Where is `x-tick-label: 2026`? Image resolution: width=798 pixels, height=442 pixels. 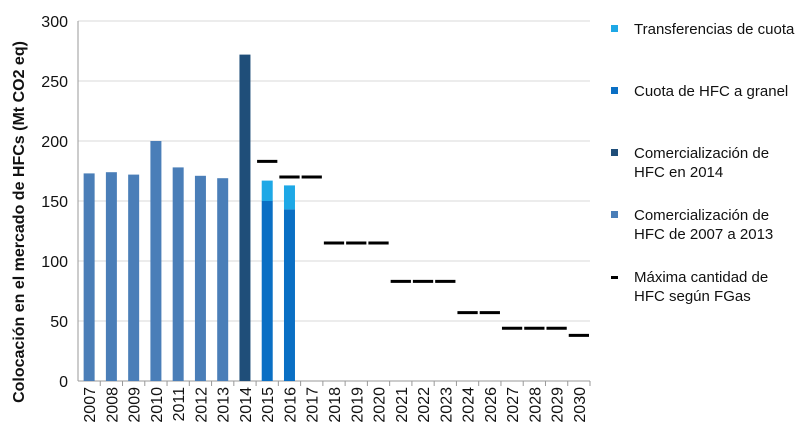
x-tick-label: 2026 is located at coordinates (491, 405).